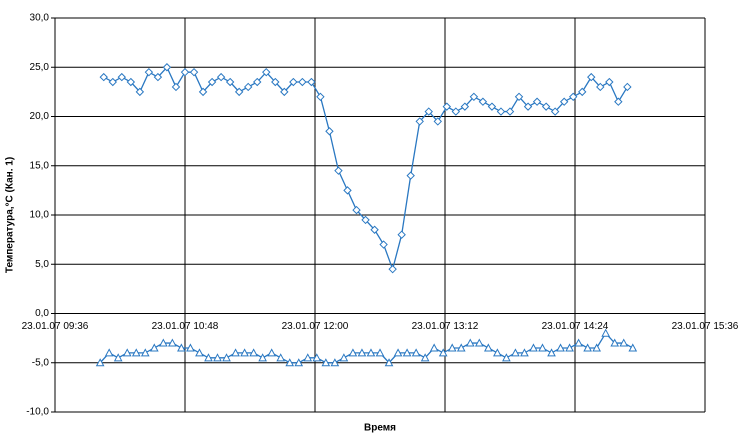 Image resolution: width=750 pixels, height=441 pixels. I want to click on x-axis-title: Время, so click(380, 428).